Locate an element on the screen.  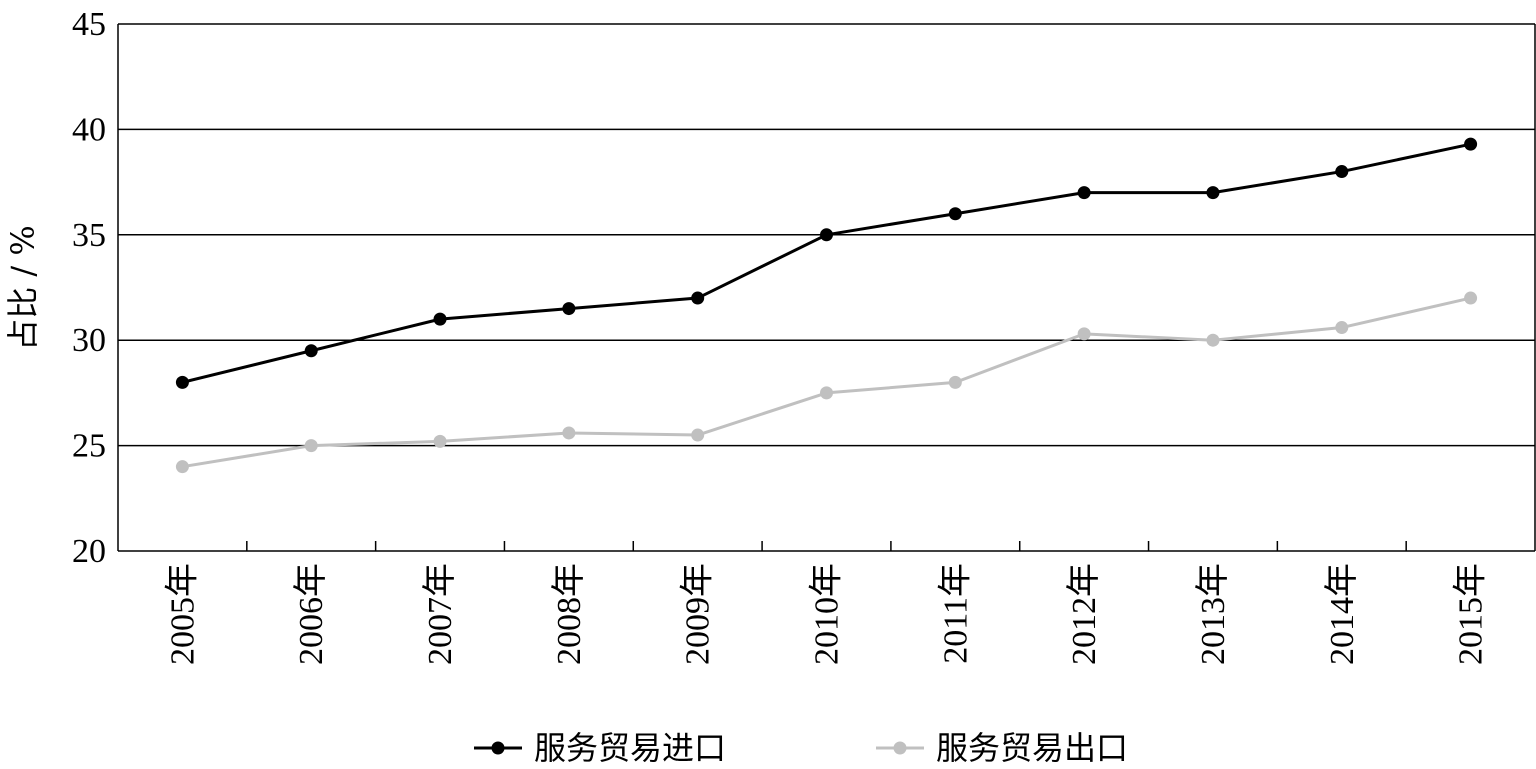
x-tick-label: 2006年 is located at coordinates (311, 614).